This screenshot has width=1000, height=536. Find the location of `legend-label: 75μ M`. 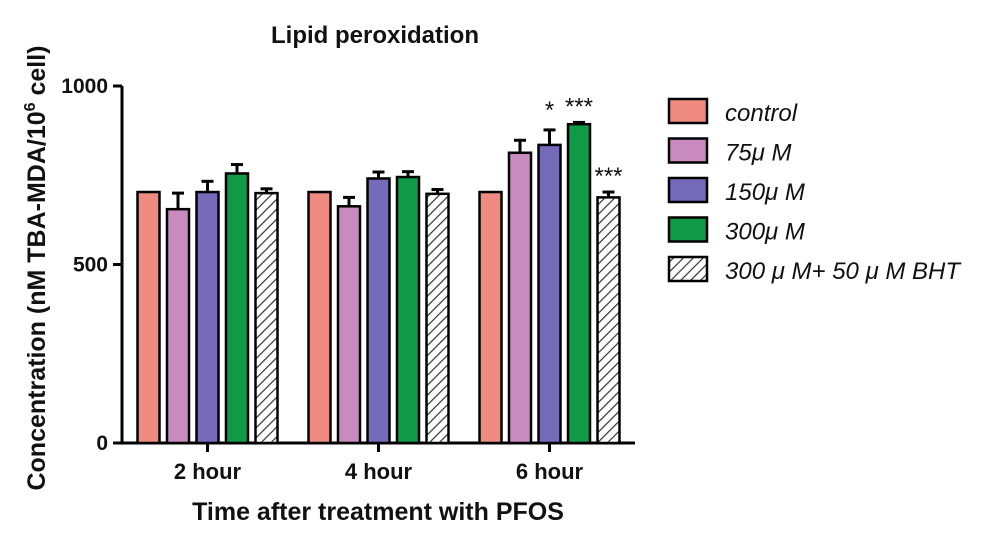

legend-label: 75μ M is located at coordinates (758, 153).